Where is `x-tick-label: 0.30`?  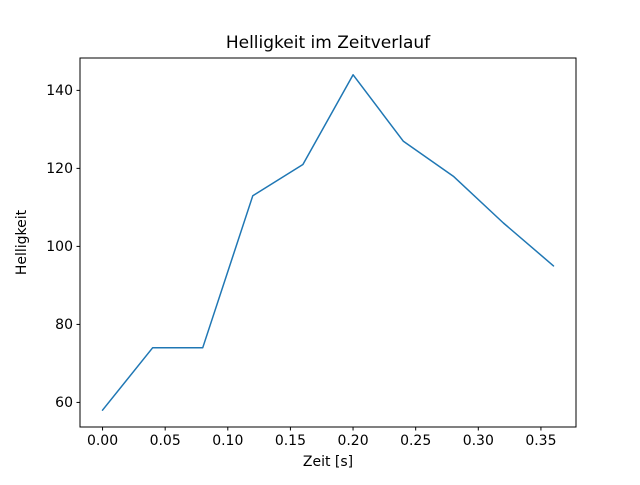
x-tick-label: 0.30 is located at coordinates (478, 441).